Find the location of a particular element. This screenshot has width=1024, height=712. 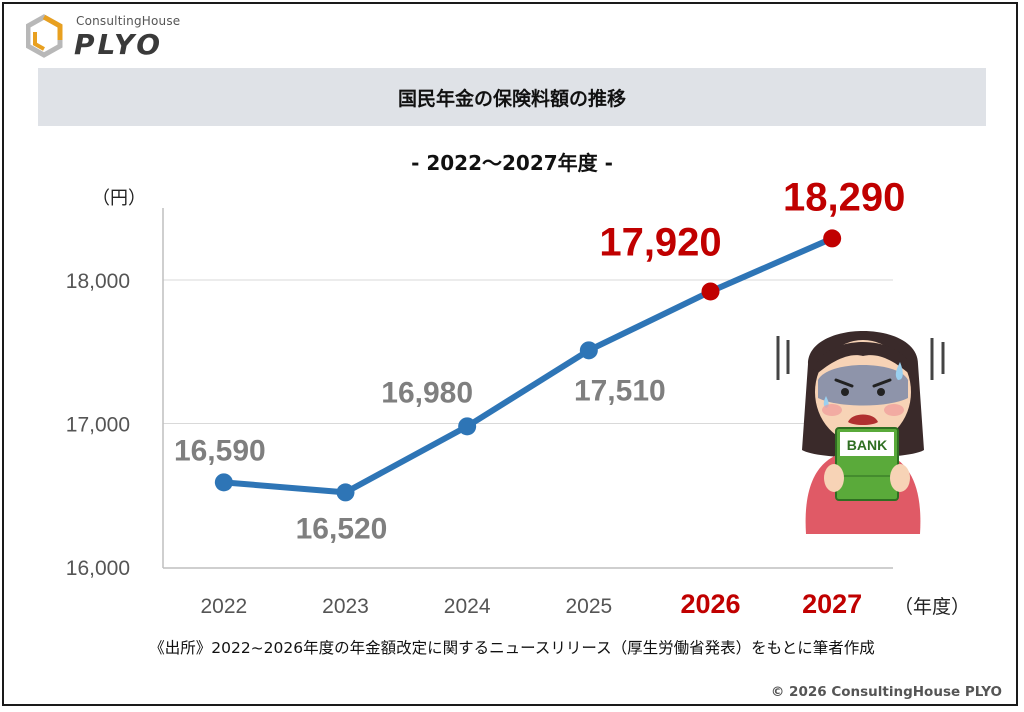

x-tick-label: 2025 is located at coordinates (588, 606).